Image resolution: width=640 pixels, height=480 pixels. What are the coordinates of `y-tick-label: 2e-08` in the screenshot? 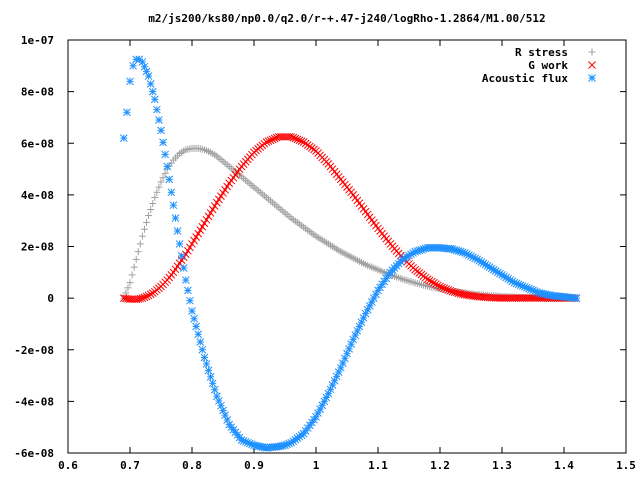 It's located at (37, 247).